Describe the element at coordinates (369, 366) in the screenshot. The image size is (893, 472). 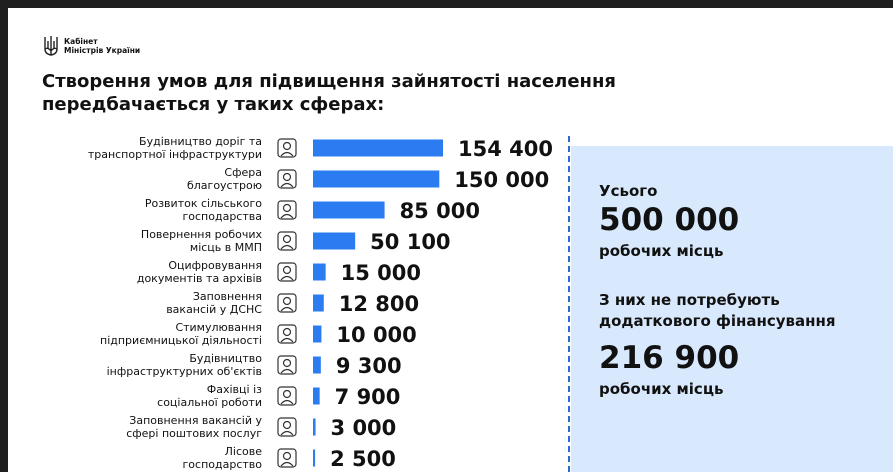
I see `value-label: 9 300` at that location.